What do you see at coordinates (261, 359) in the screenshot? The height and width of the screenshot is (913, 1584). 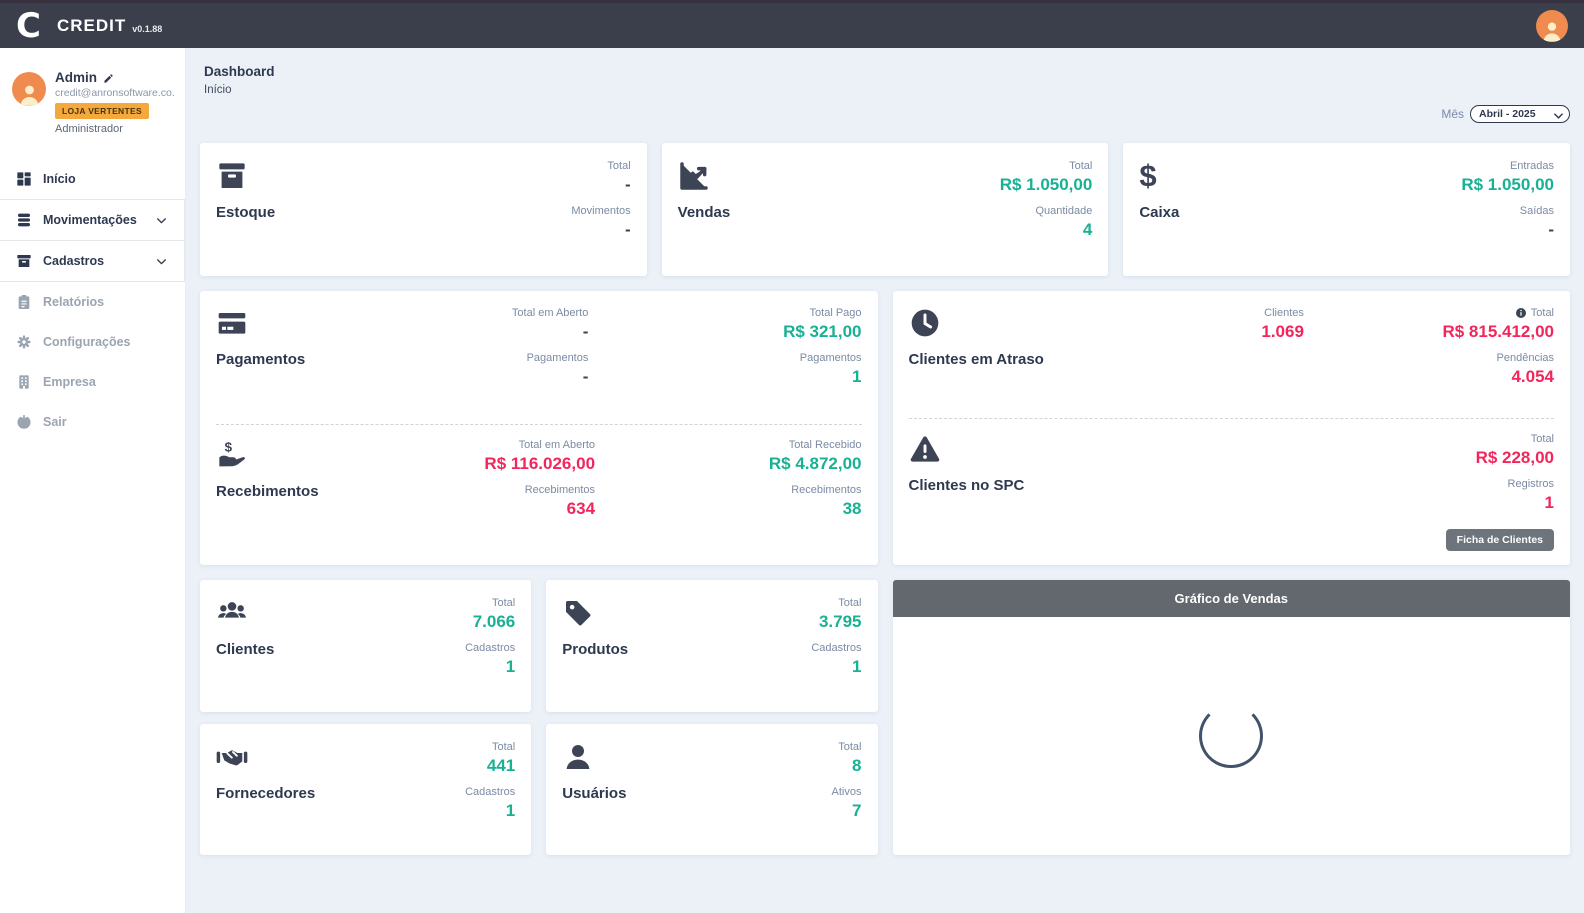 I see `card-title: Pagamentos` at bounding box center [261, 359].